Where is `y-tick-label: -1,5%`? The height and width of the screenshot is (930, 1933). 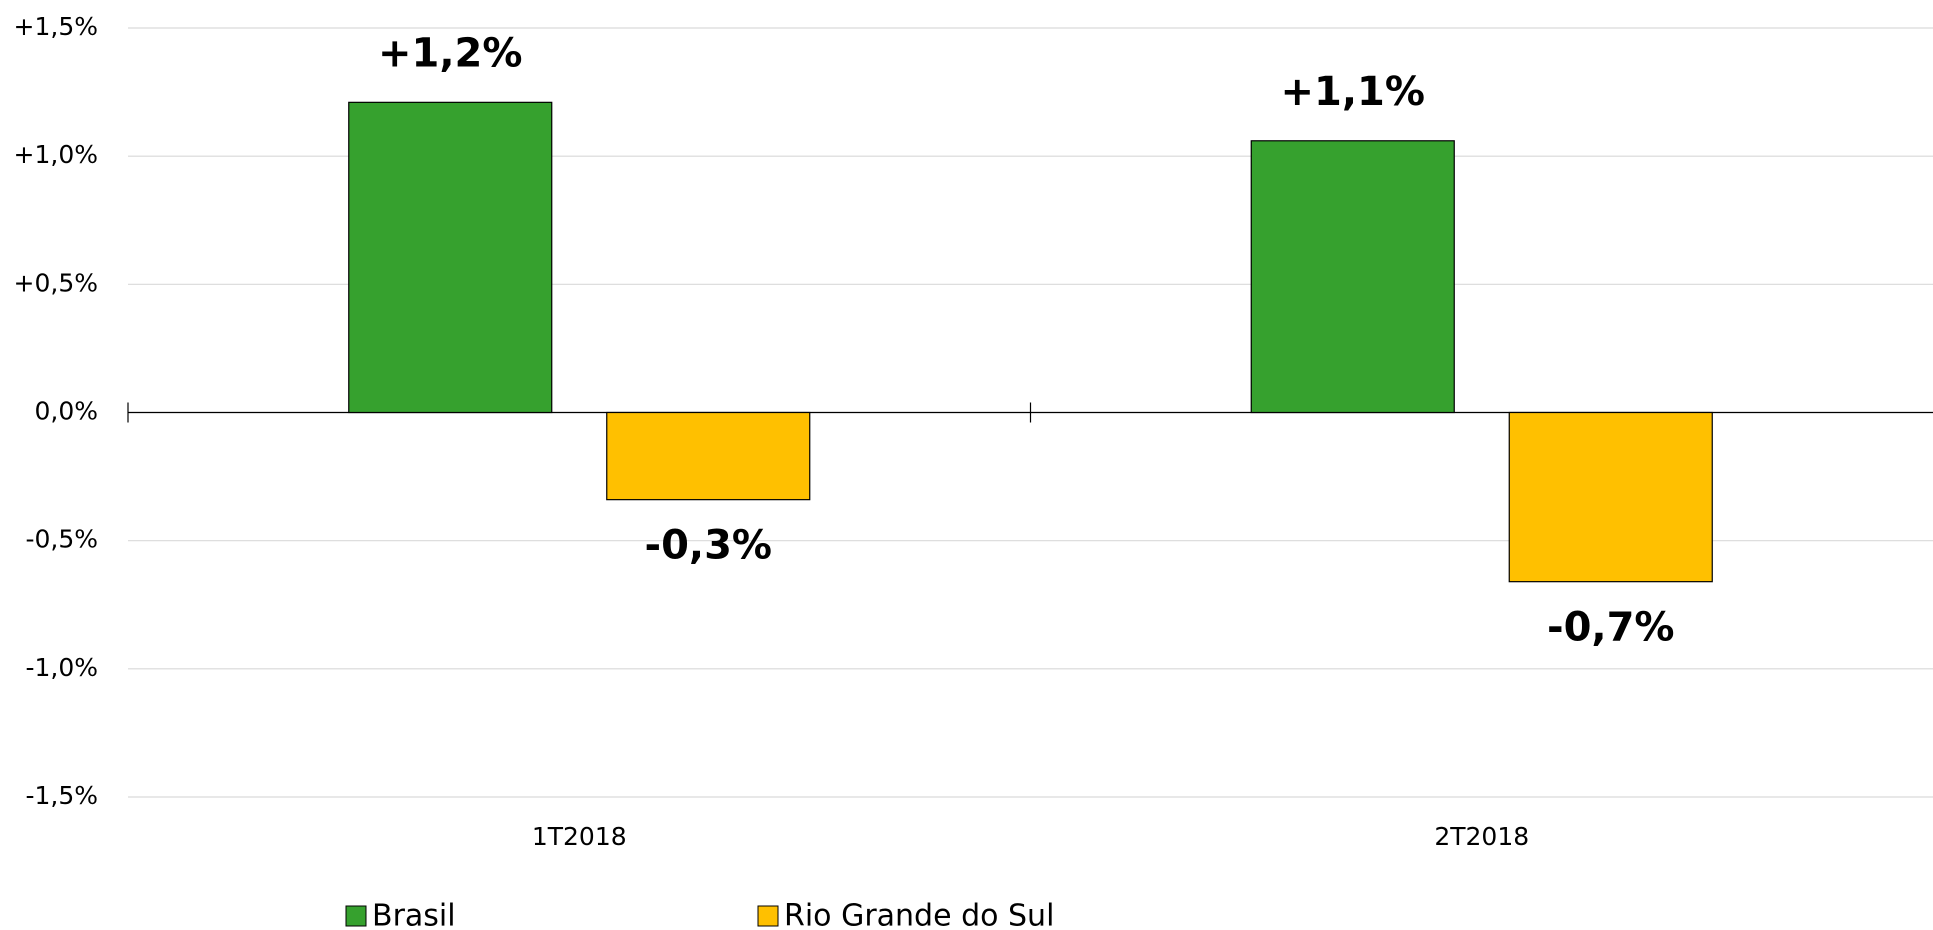
y-tick-label: -1,5% is located at coordinates (61, 795).